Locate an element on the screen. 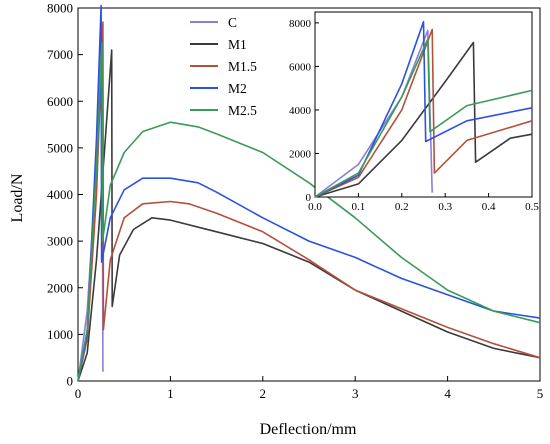 Image resolution: width=550 pixels, height=444 pixels. legend-label-M1.5: M1.5 is located at coordinates (242, 66).